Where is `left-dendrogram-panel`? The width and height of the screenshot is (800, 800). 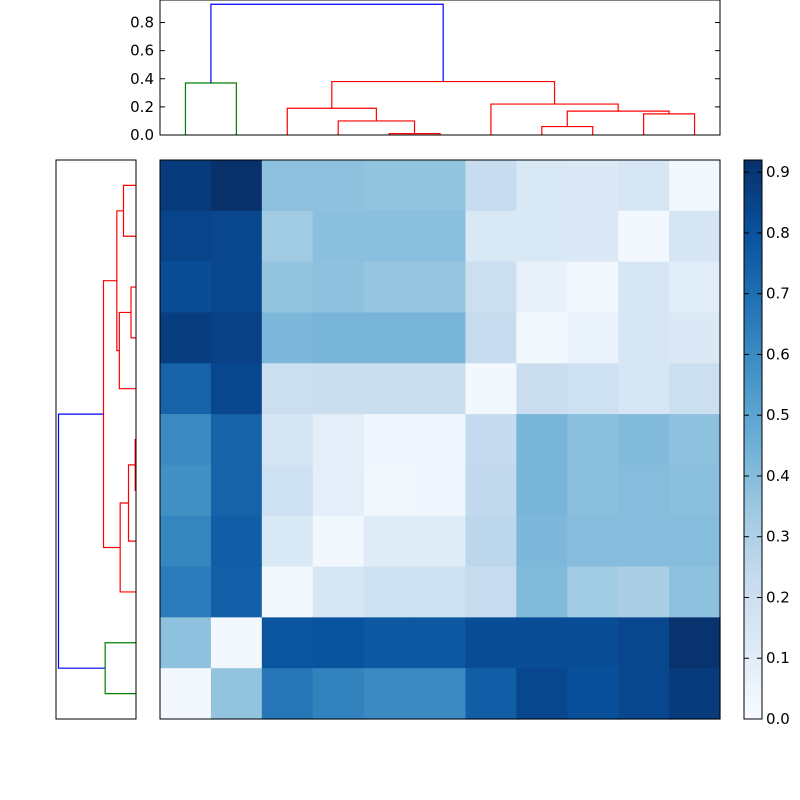
left-dendrogram-panel is located at coordinates (96, 439).